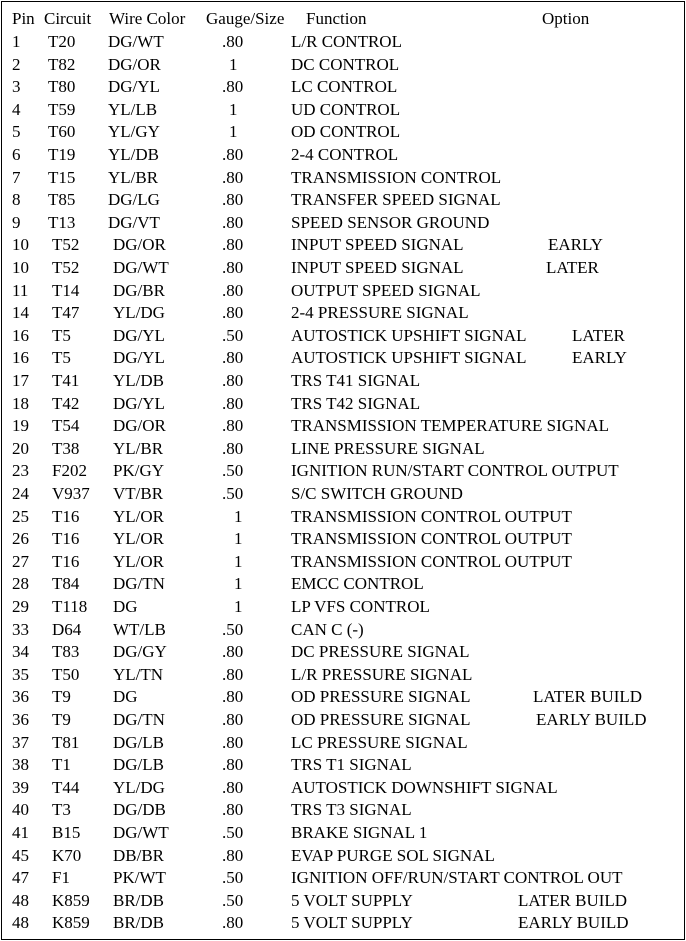 This screenshot has height=941, width=686. I want to click on table-cell-function: UD CONTROL, so click(346, 109).